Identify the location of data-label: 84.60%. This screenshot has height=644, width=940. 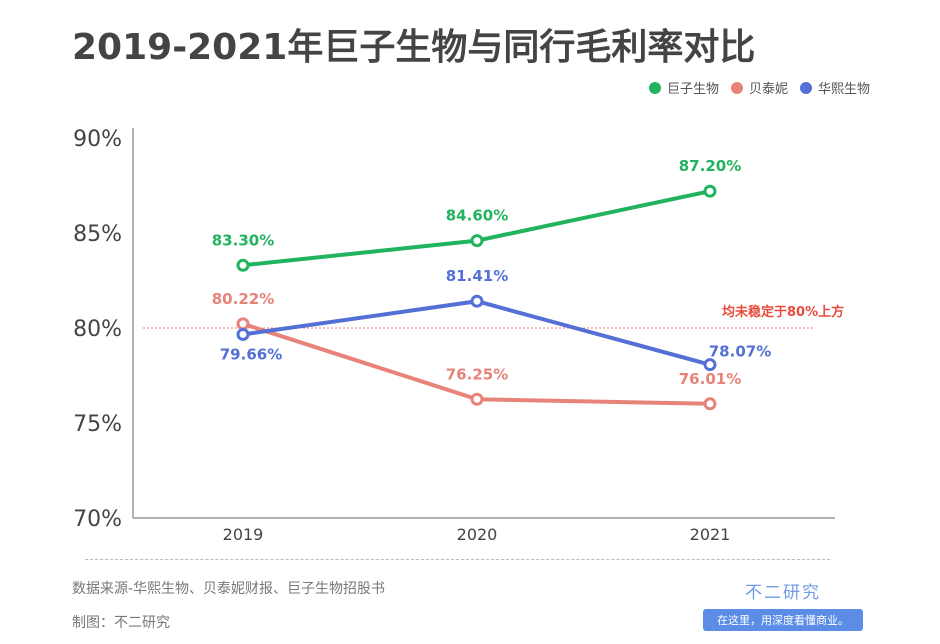
(477, 216).